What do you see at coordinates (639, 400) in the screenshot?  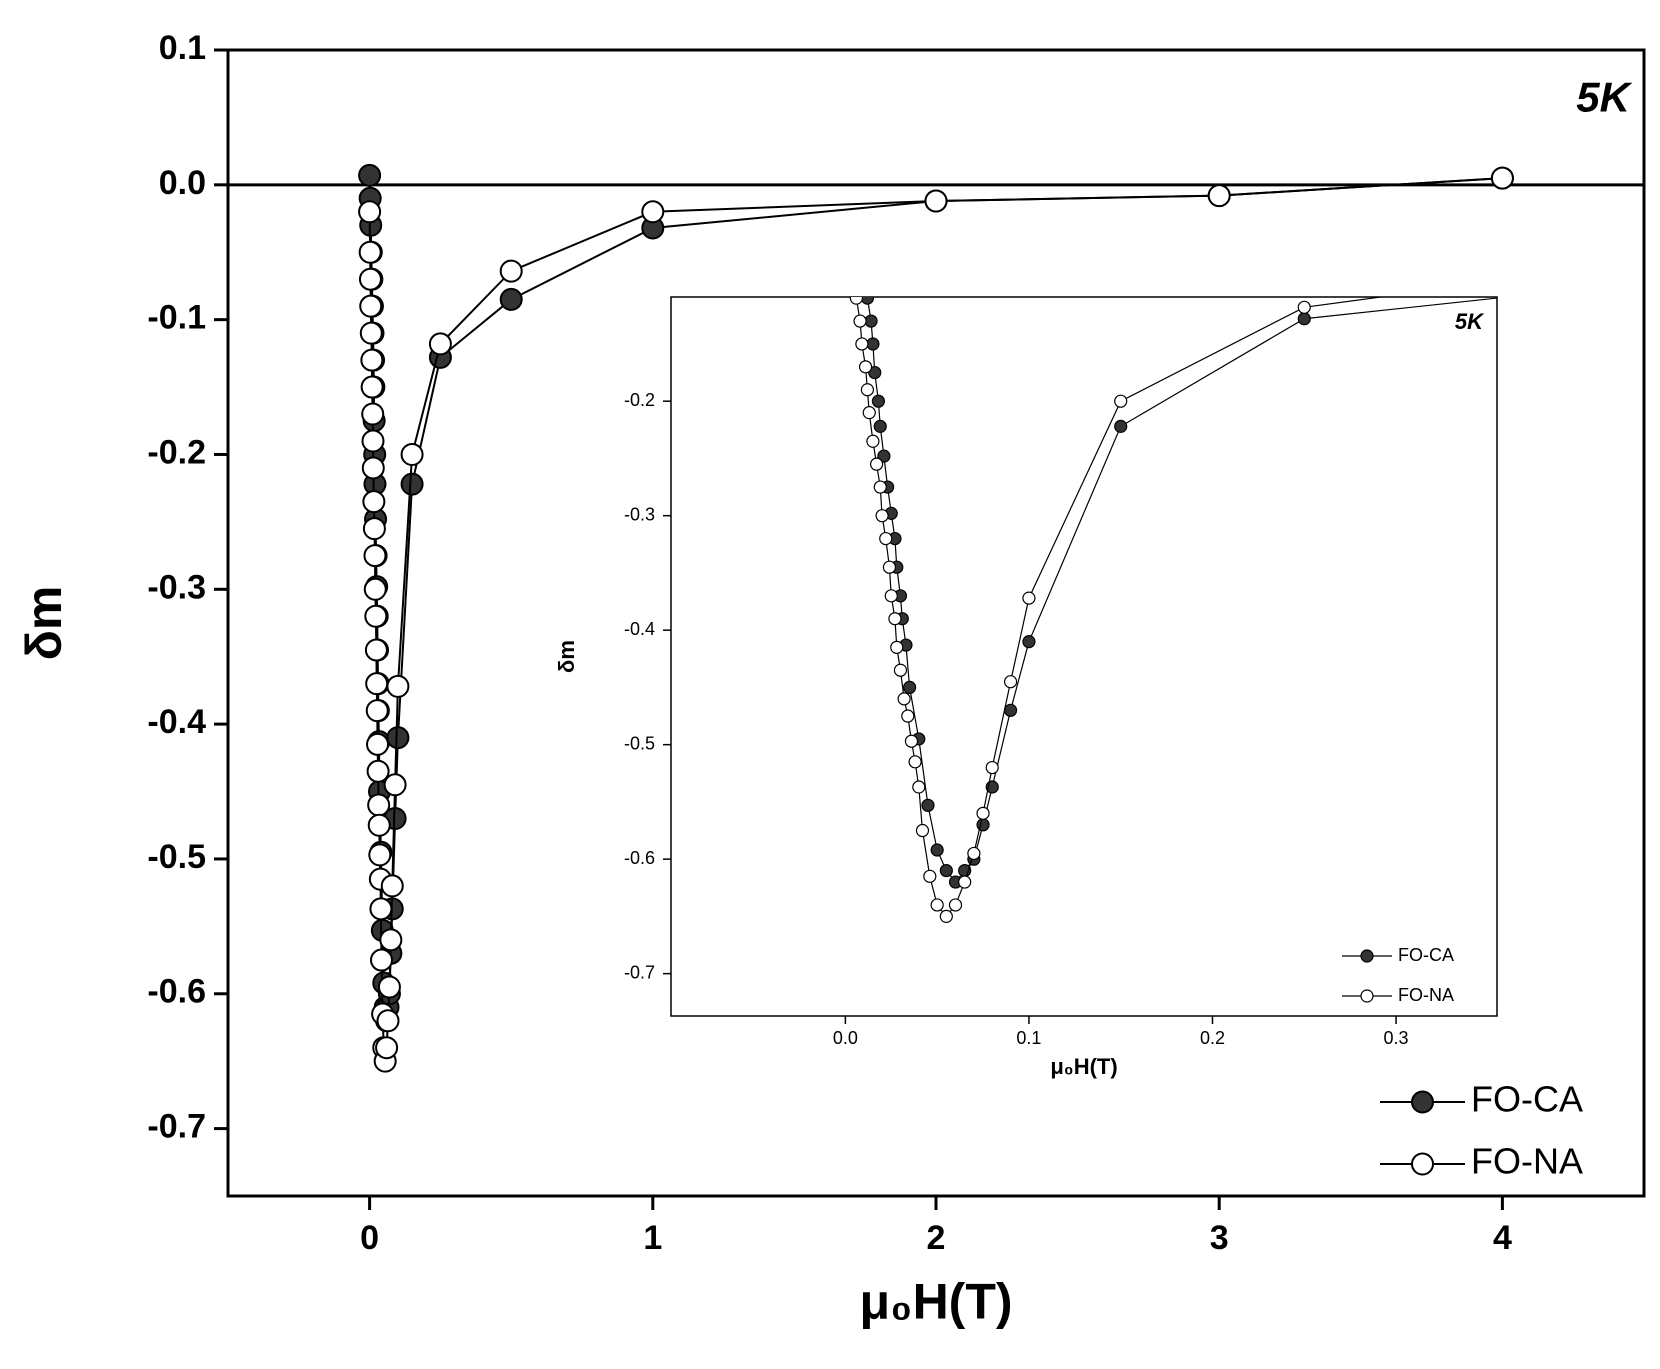 I see `y-tick-label: -0.2` at bounding box center [639, 400].